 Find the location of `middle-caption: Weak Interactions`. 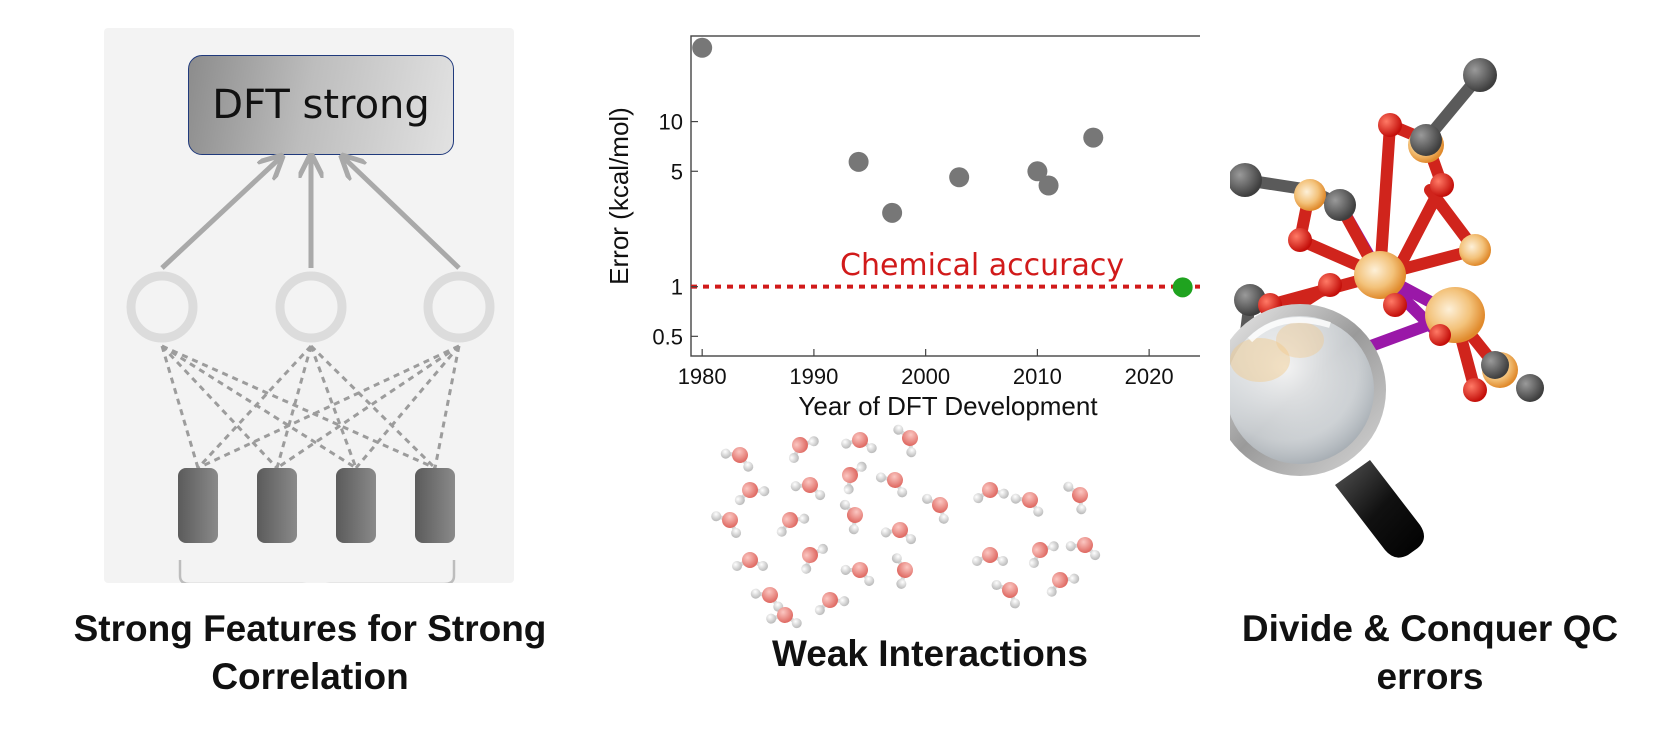

middle-caption: Weak Interactions is located at coordinates (930, 653).